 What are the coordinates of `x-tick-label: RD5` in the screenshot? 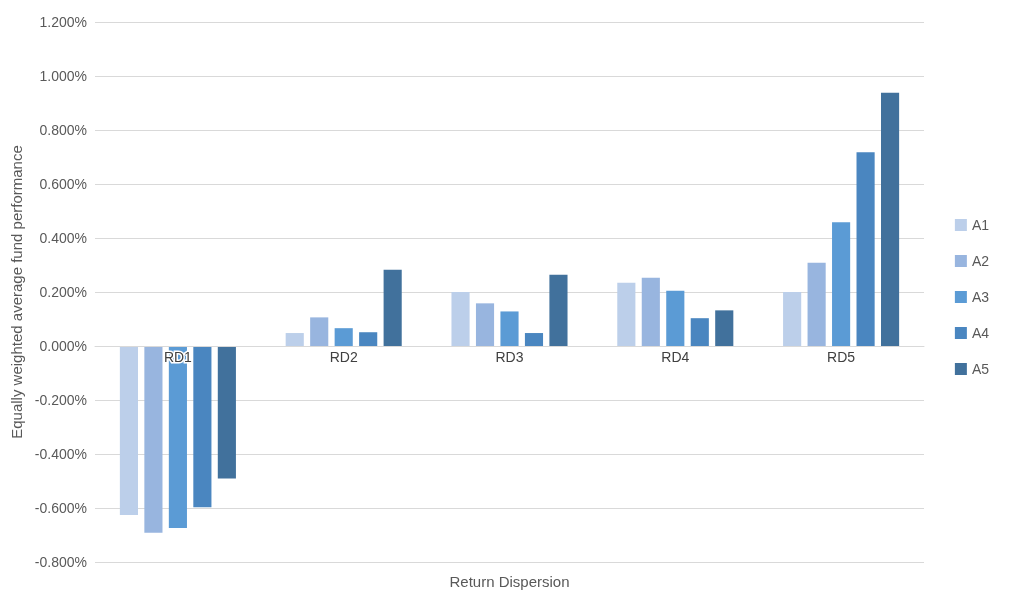 It's located at (841, 356).